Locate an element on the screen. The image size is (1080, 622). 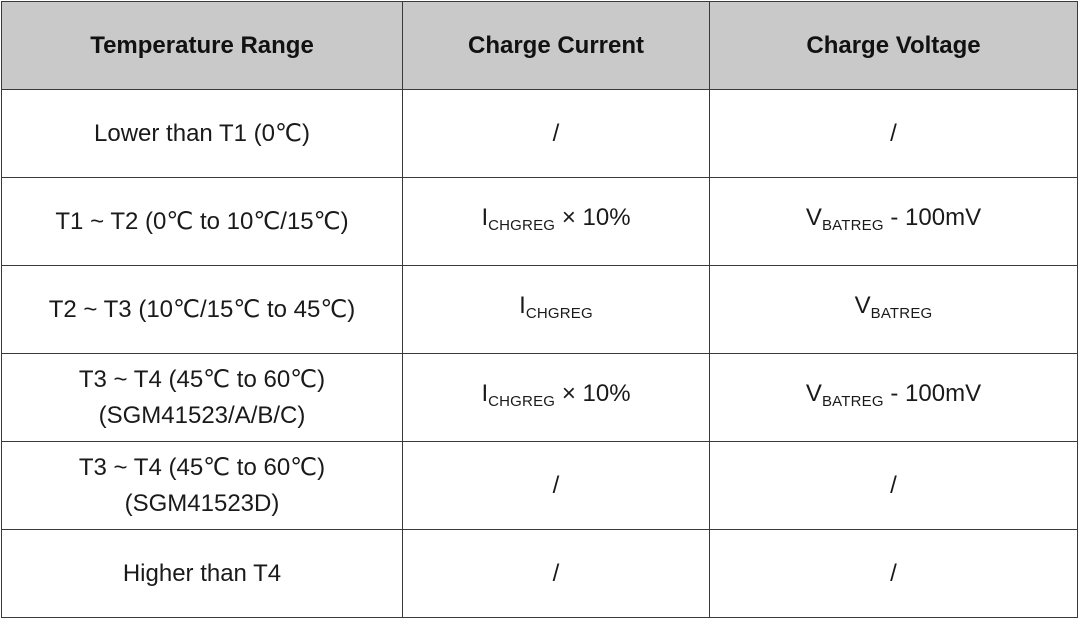
cell-temperature-range: T1 ~ T2 (0℃ to 10℃/15℃) is located at coordinates (202, 221).